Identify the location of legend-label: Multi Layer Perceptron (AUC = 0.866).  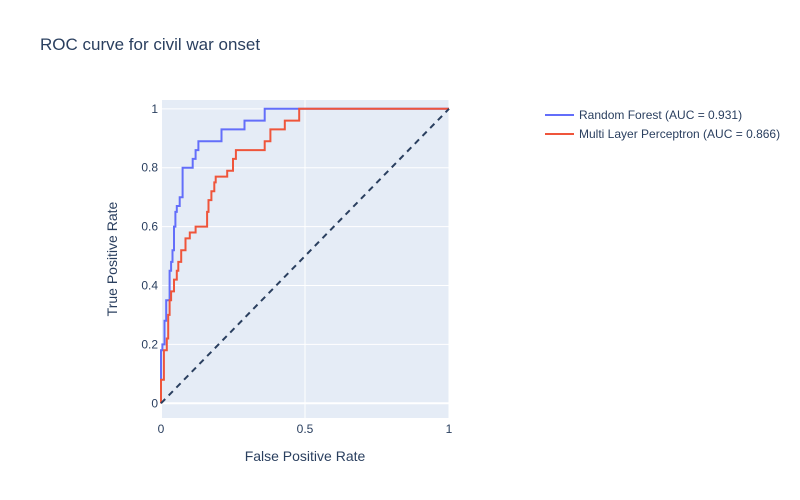
(679, 134).